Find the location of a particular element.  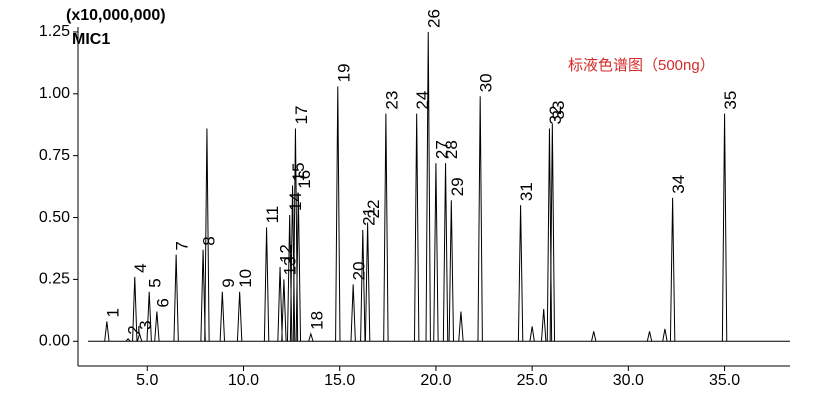

x-tick-label: 30.0 is located at coordinates (628, 380).